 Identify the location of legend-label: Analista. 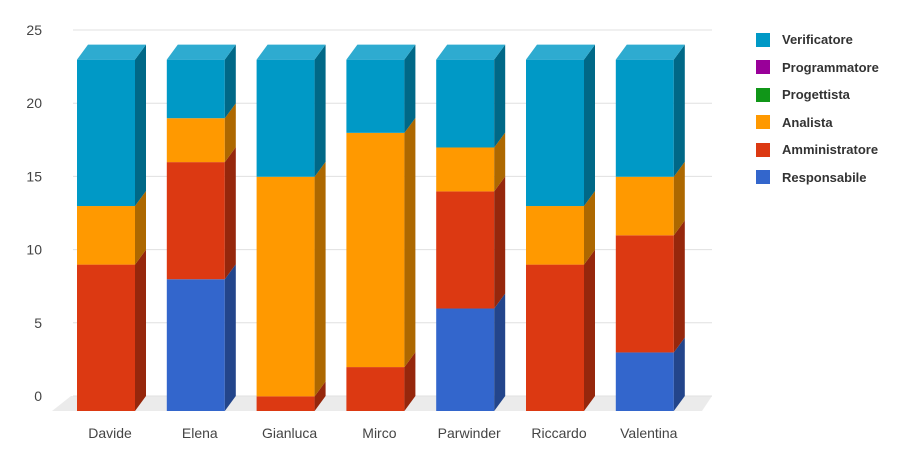
(807, 122).